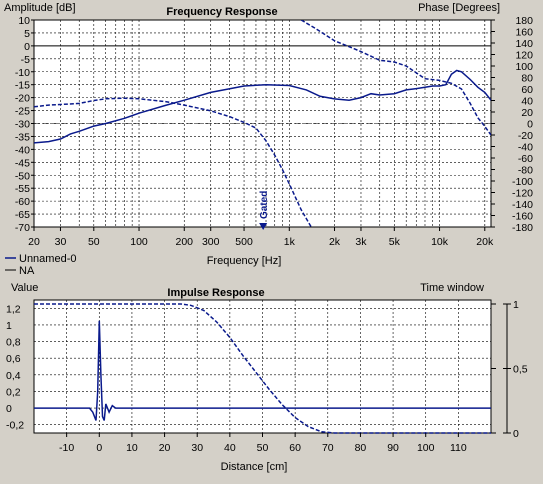 This screenshot has width=543, height=484. What do you see at coordinates (22, 73) in the screenshot?
I see `amplitude-tick-label: -10` at bounding box center [22, 73].